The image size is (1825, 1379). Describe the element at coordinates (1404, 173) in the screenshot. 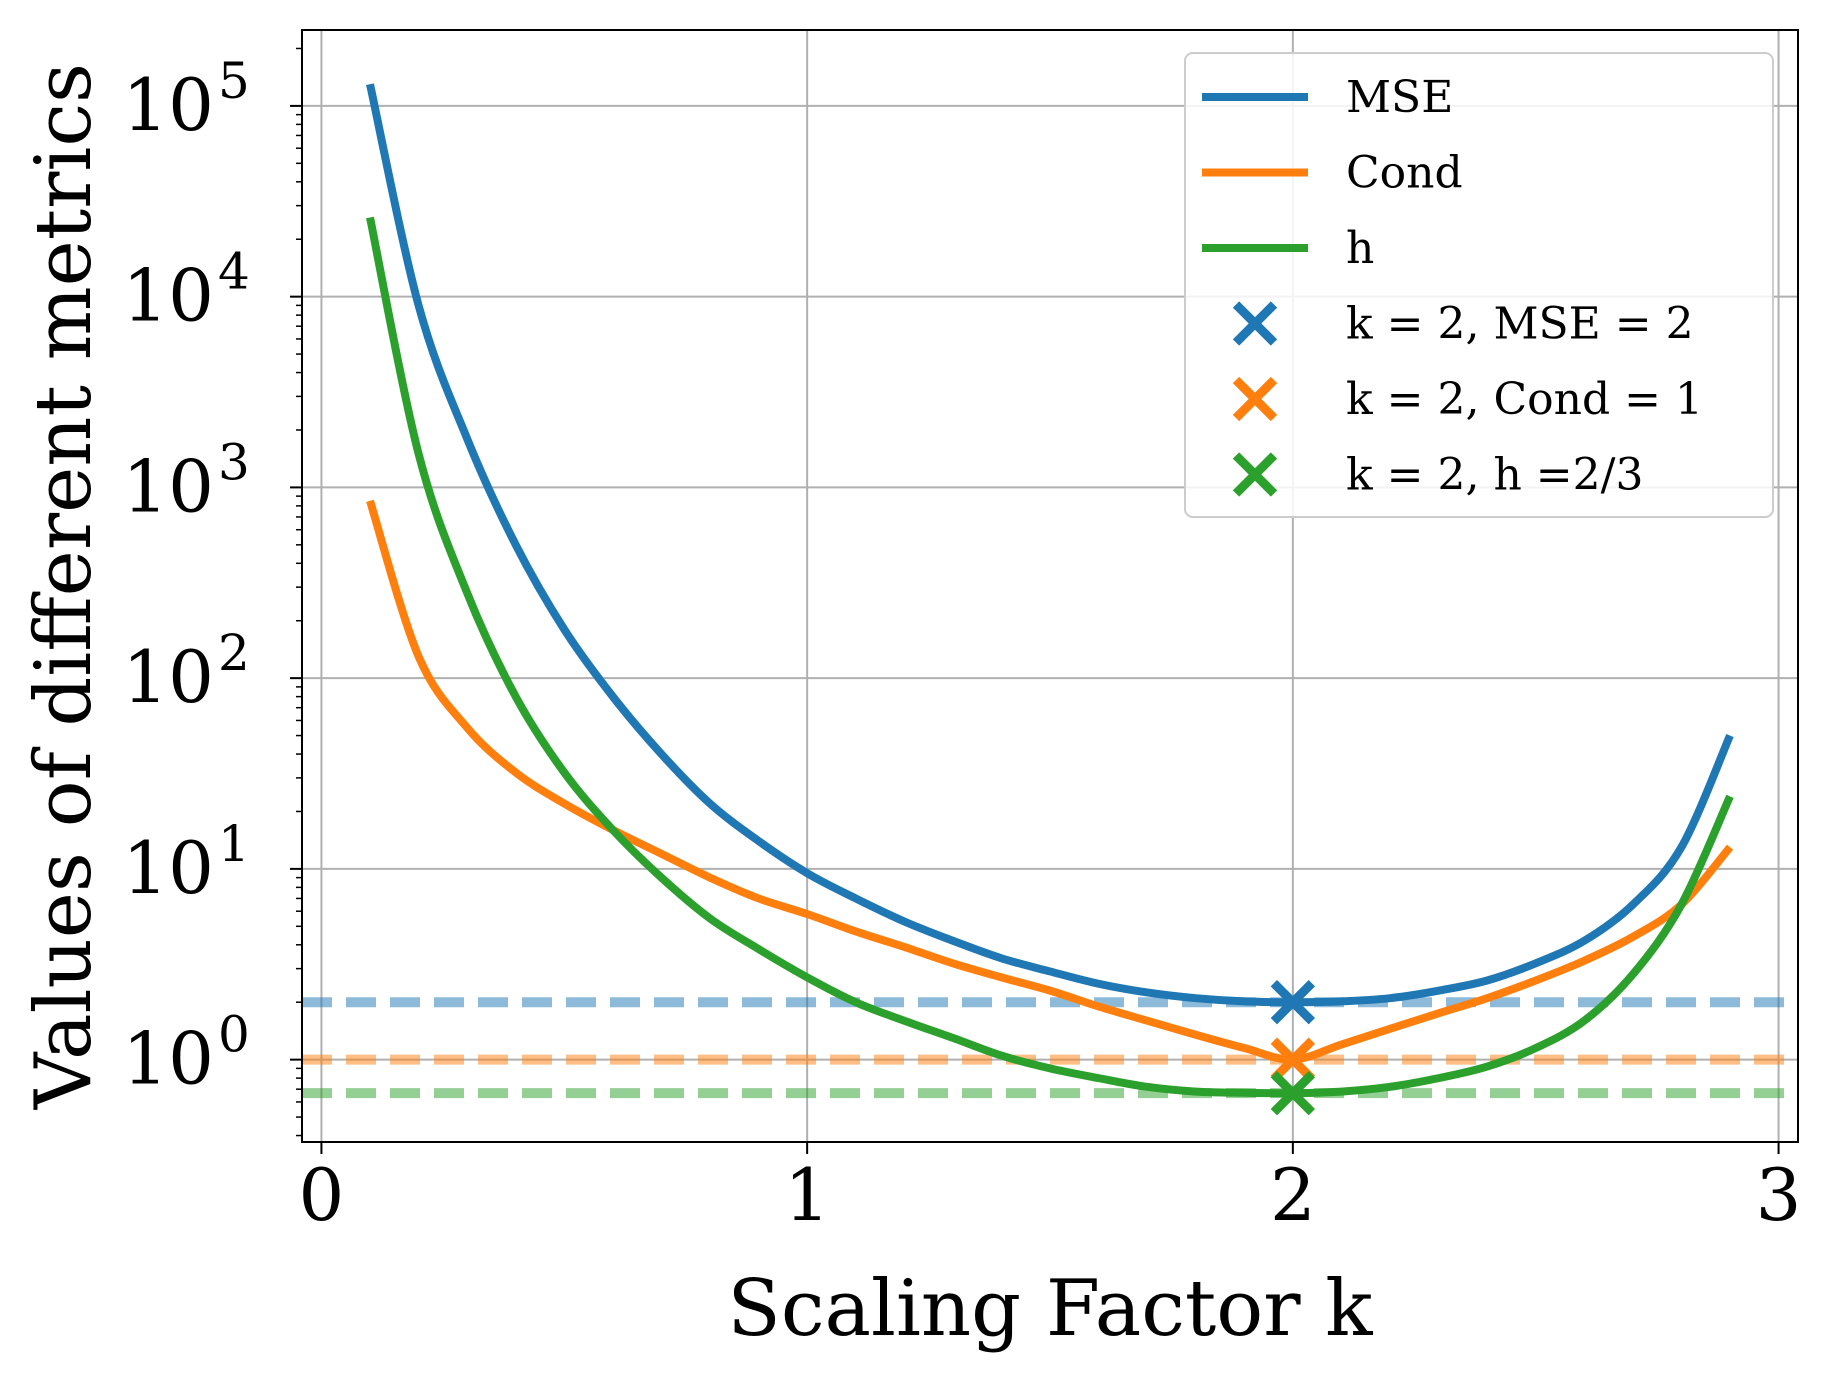

I see `legend-label: Cond` at that location.